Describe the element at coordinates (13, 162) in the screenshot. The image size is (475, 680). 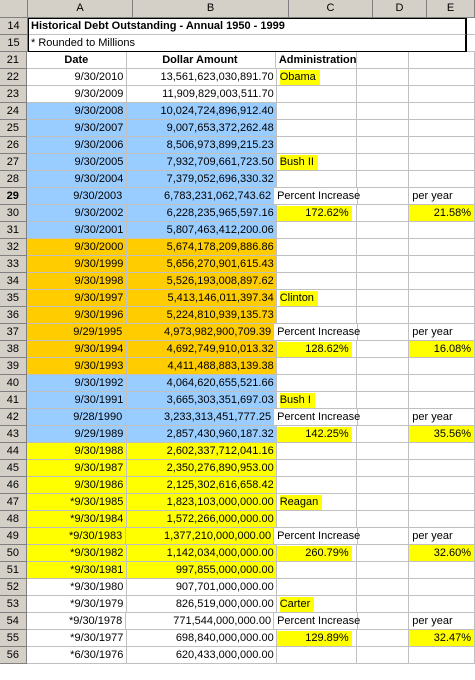
I see `row-number: 27` at that location.